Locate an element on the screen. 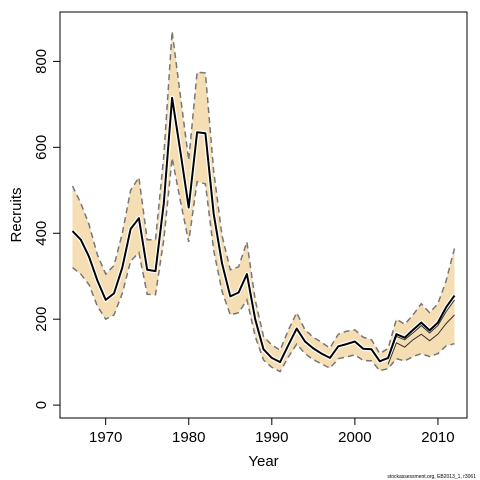 The image size is (480, 480). inner-lower-line is located at coordinates (421, 339).